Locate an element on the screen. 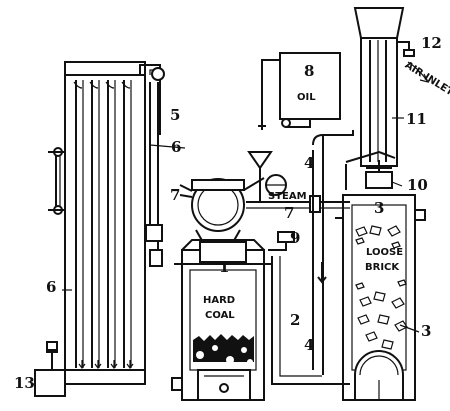 The width and height of the screenshot is (450, 411). flow-arrows-bottom is located at coordinates (106, 364).